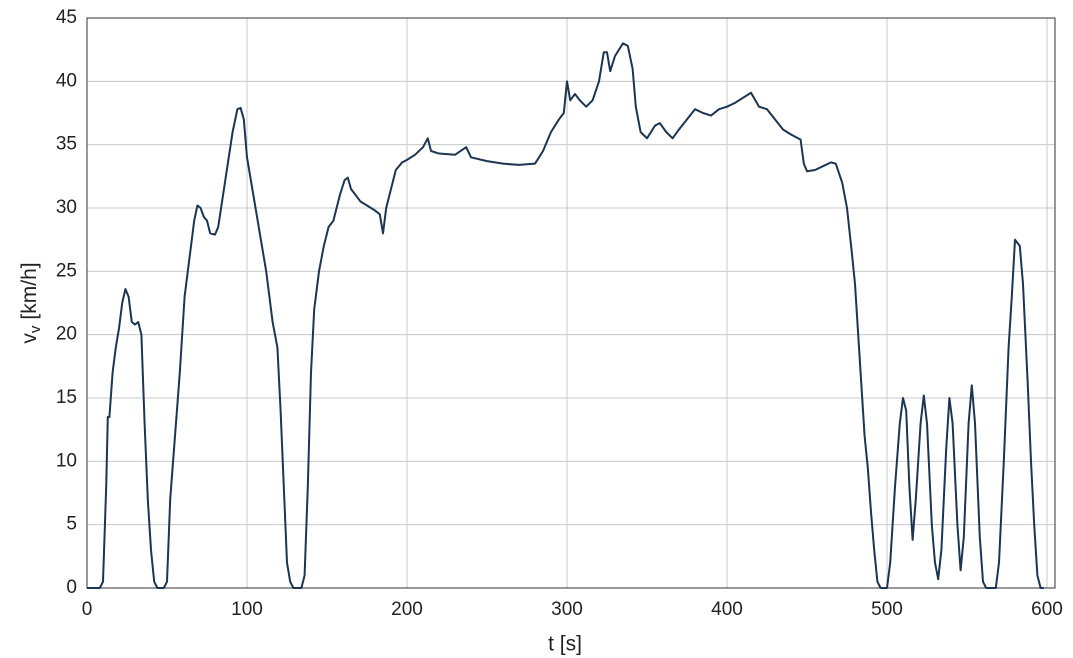  Describe the element at coordinates (565, 644) in the screenshot. I see `x-axis-label: t [s]` at that location.